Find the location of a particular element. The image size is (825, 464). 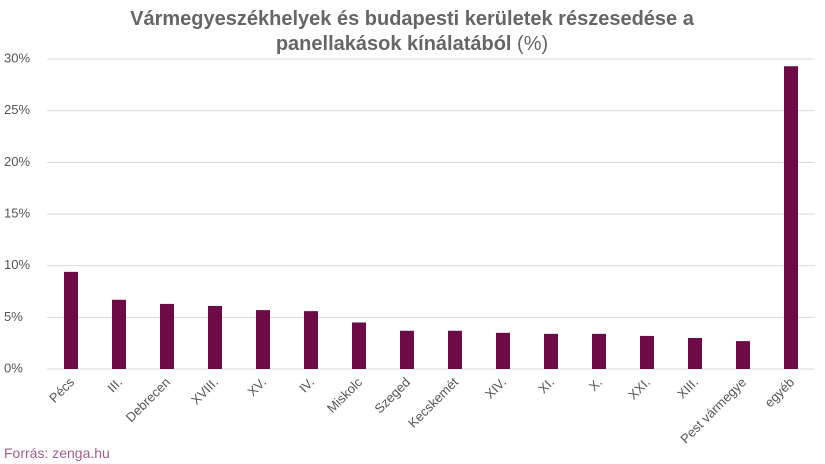

x-tick-label: Kecskemét is located at coordinates (433, 402).